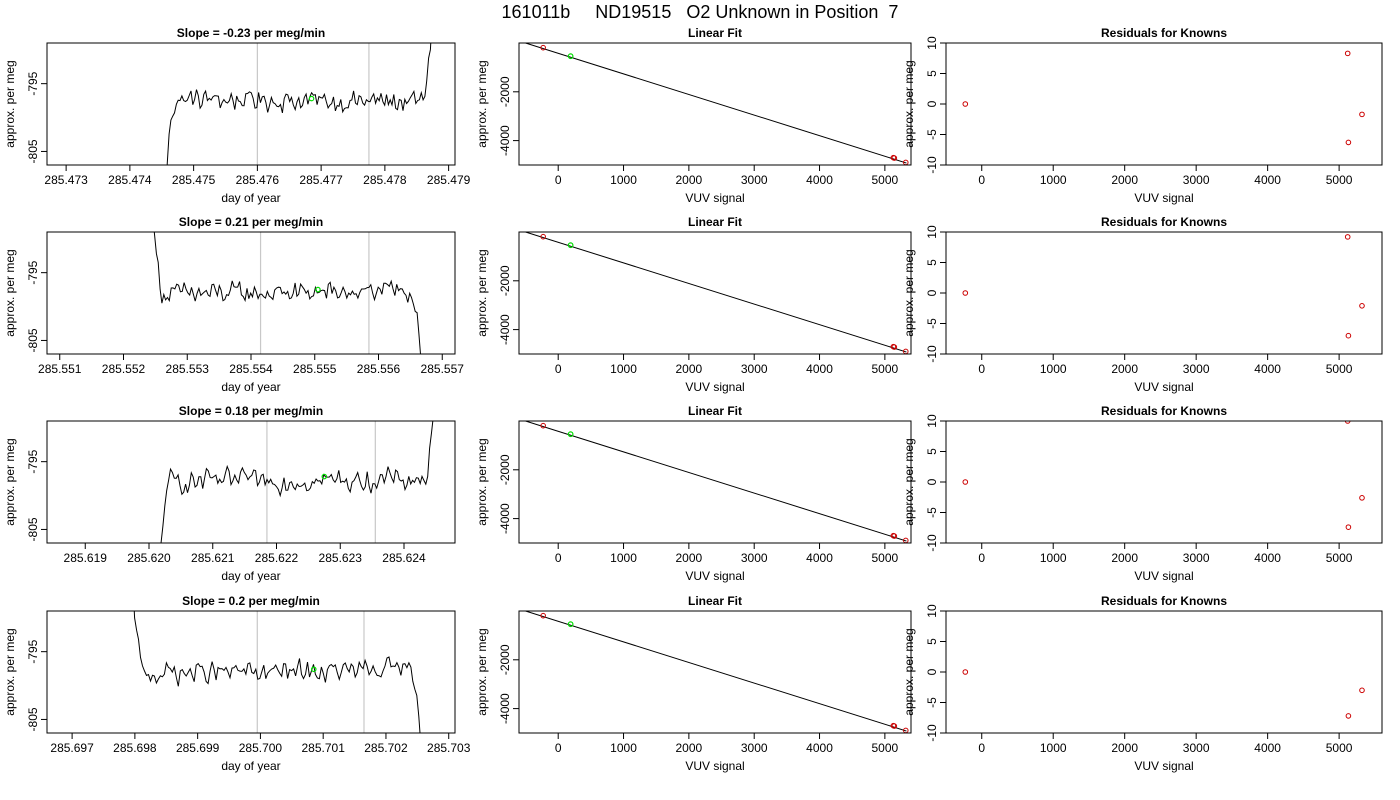 The image size is (1400, 800). What do you see at coordinates (449, 180) in the screenshot?
I see `x-tick-label: 285.479` at bounding box center [449, 180].